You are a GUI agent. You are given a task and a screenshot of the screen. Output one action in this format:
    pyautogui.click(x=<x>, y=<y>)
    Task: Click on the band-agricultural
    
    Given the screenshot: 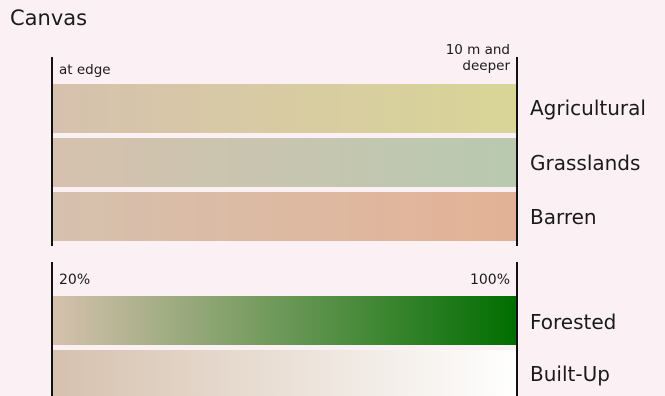 What is the action you would take?
    pyautogui.click(x=284, y=108)
    